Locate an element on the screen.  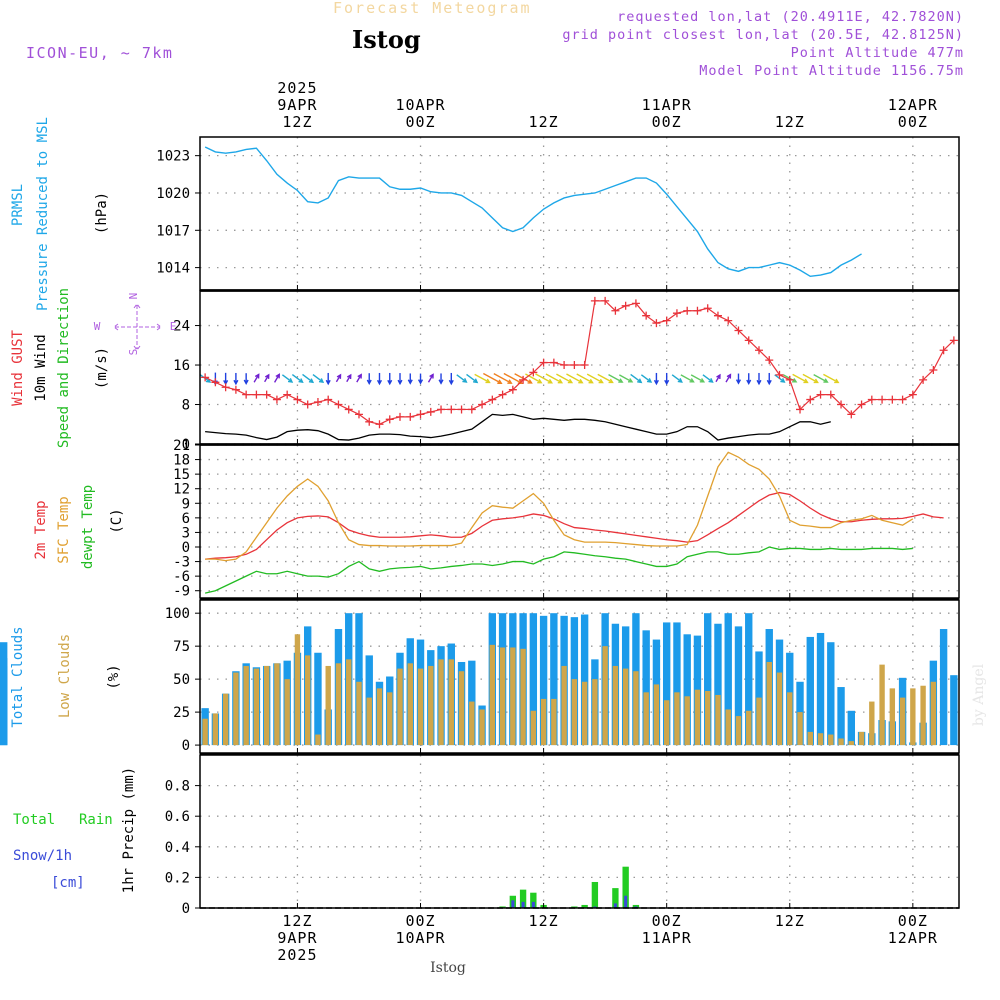
compass-n: N is located at coordinates (133, 296).